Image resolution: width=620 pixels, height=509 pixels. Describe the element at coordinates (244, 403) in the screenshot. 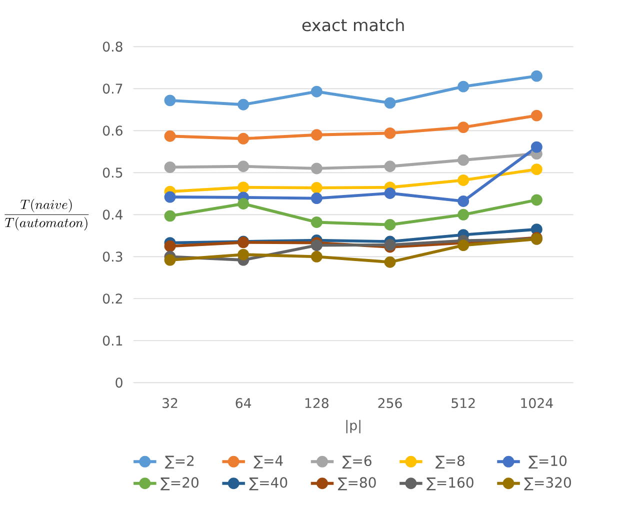

I see `x-tick-label: 64` at that location.